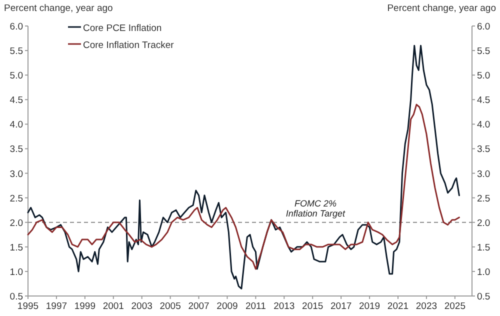 The width and height of the screenshot is (500, 316). What do you see at coordinates (483, 272) in the screenshot?
I see `y2-tick-label: 1.0` at bounding box center [483, 272].